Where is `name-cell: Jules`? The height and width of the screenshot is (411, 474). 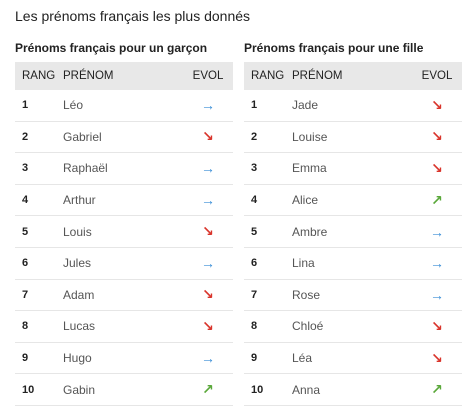
name-cell: Jules is located at coordinates (77, 263).